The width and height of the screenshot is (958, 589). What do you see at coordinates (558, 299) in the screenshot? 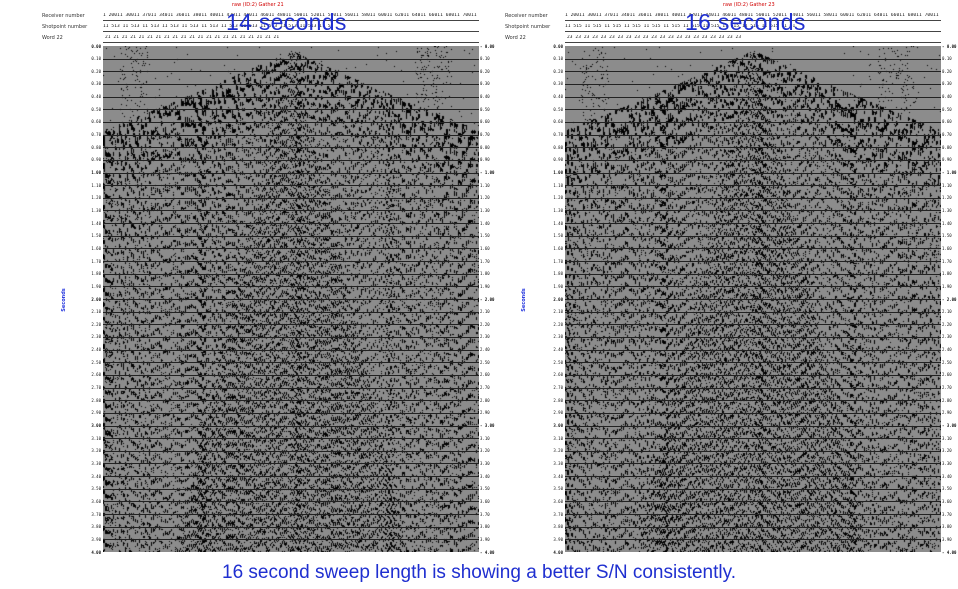
I see `time-tick-label: 2.00` at bounding box center [558, 299].